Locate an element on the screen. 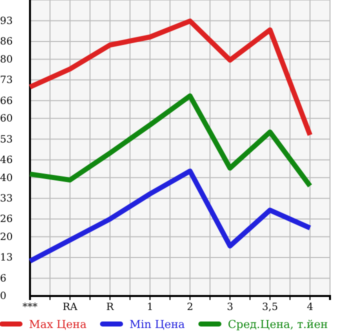 This screenshot has height=335, width=345. x-tick-label: R is located at coordinates (110, 308).